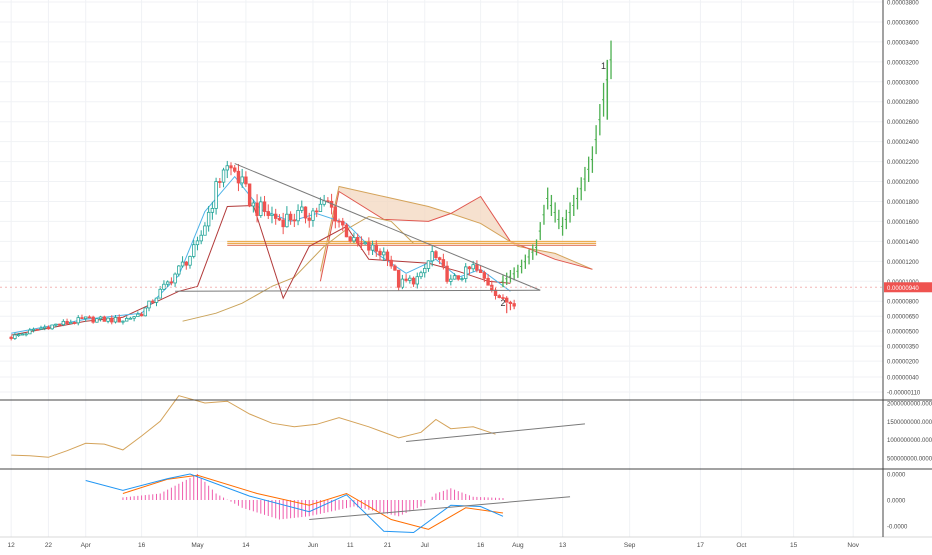 This screenshot has width=932, height=555. I want to click on last-price-label: 0.00000940, so click(903, 289).